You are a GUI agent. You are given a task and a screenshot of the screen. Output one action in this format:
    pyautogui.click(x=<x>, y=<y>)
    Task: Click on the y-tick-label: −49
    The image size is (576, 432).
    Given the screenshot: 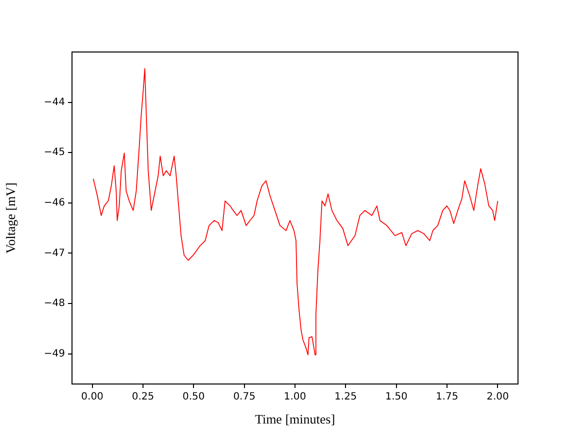 What is the action you would take?
    pyautogui.click(x=54, y=354)
    